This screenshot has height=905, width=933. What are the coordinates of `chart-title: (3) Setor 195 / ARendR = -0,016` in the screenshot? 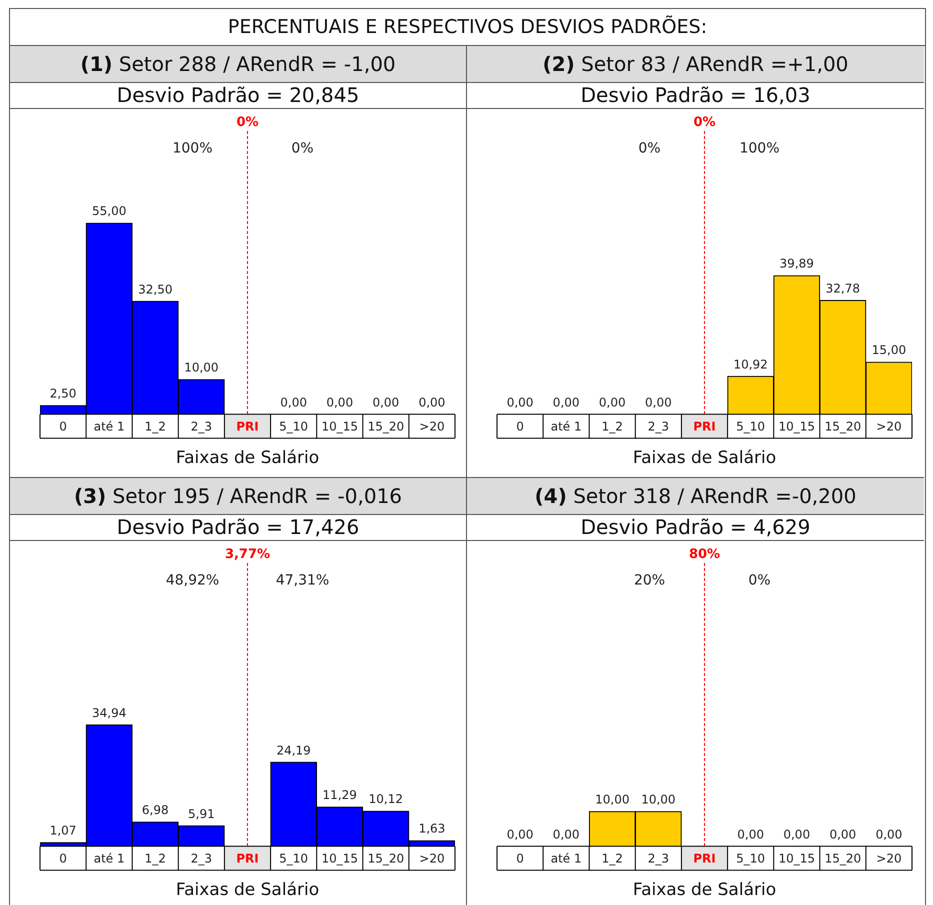 It's located at (238, 496).